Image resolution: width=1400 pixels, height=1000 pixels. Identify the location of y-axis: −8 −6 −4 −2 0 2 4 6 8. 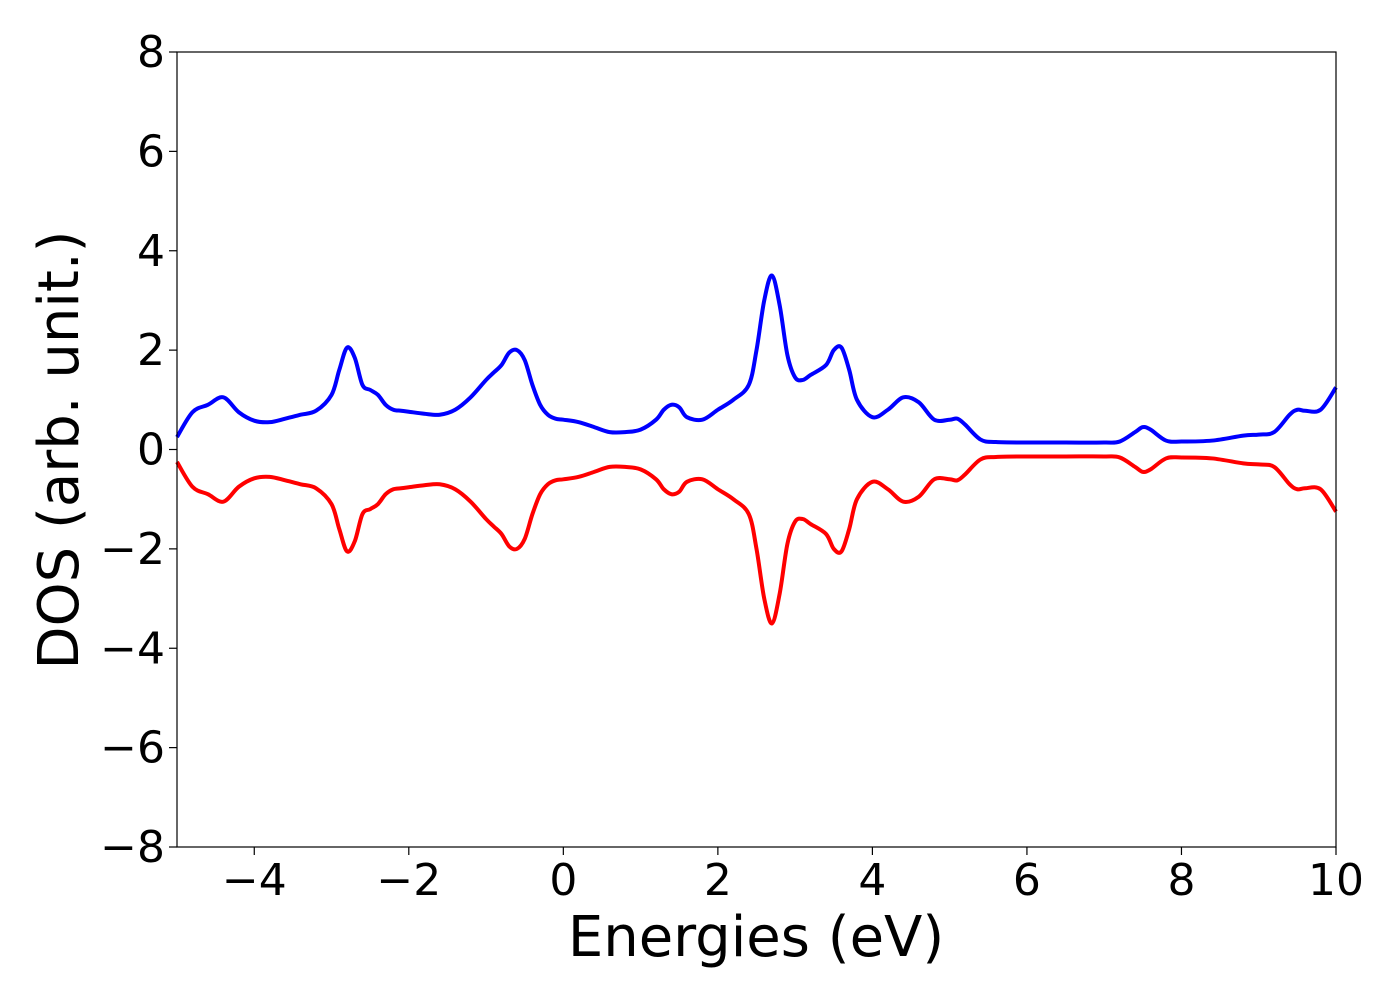
(138, 450).